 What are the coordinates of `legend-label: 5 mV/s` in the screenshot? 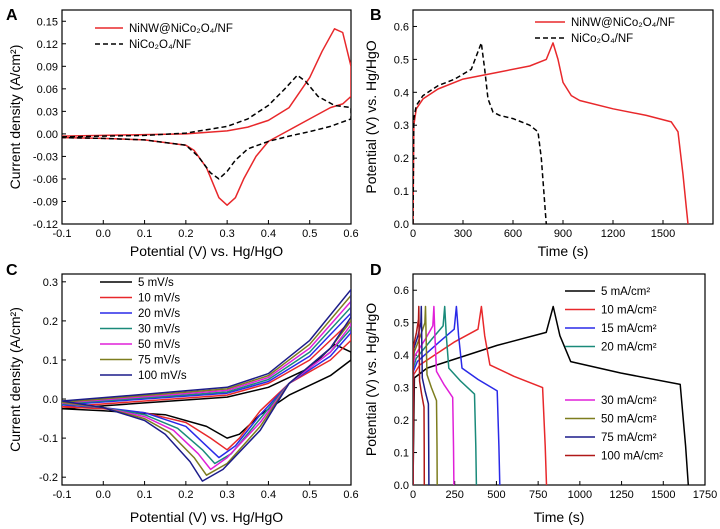 It's located at (156, 283).